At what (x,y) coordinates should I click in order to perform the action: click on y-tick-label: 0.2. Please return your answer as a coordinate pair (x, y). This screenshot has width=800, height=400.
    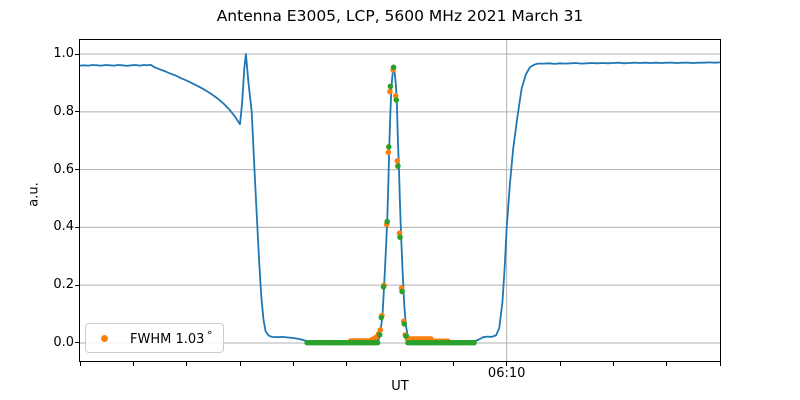
    Looking at the image, I should click on (63, 285).